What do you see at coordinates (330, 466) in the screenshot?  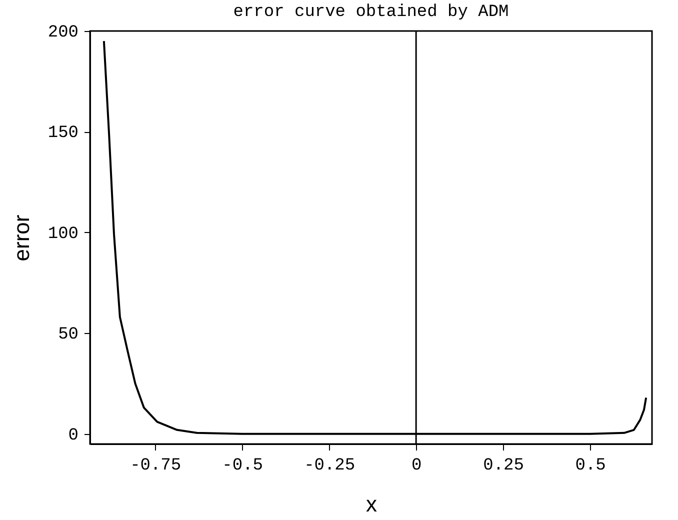 I see `x-tick-label: -0.25` at bounding box center [330, 466].